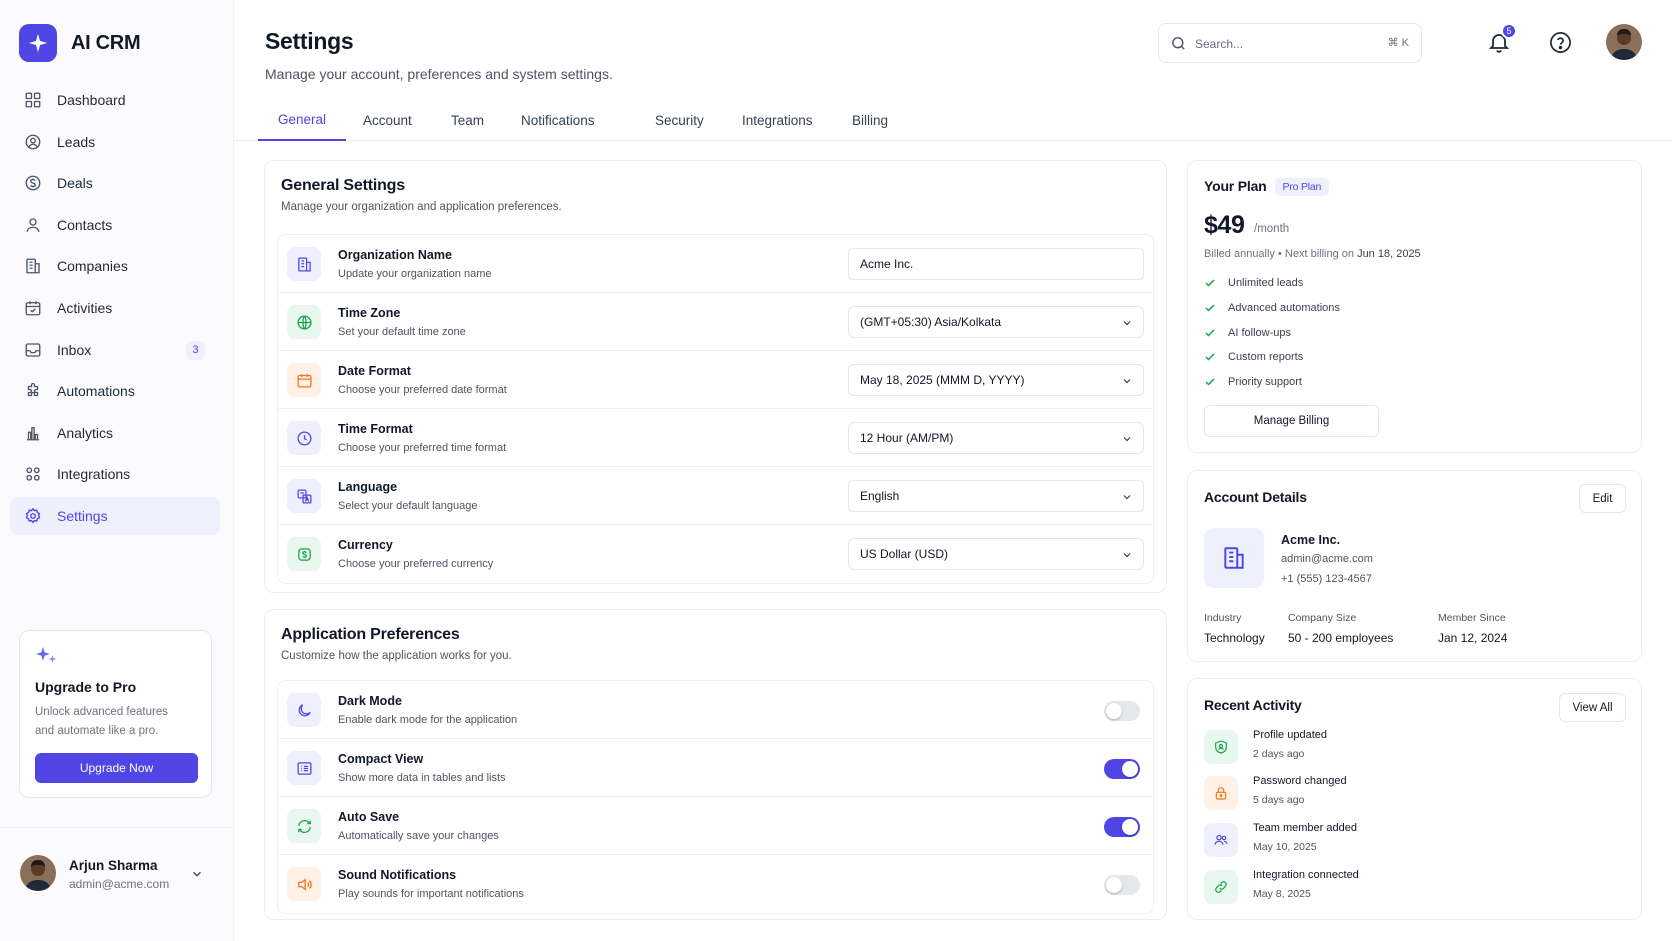 The image size is (1672, 941). What do you see at coordinates (1592, 707) in the screenshot?
I see `view-all-button: View All` at bounding box center [1592, 707].